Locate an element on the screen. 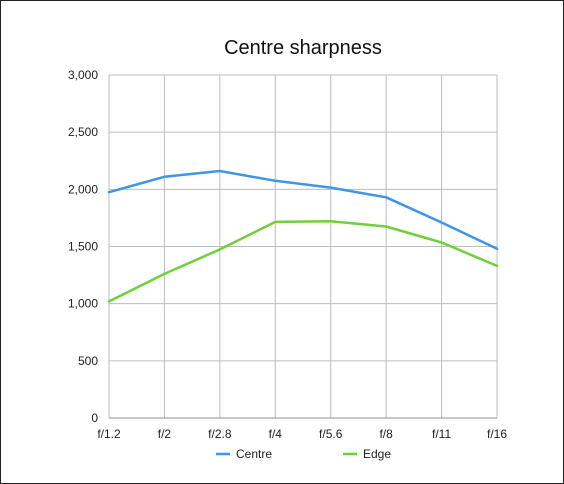  y-tick-label: 1,500 is located at coordinates (83, 247).